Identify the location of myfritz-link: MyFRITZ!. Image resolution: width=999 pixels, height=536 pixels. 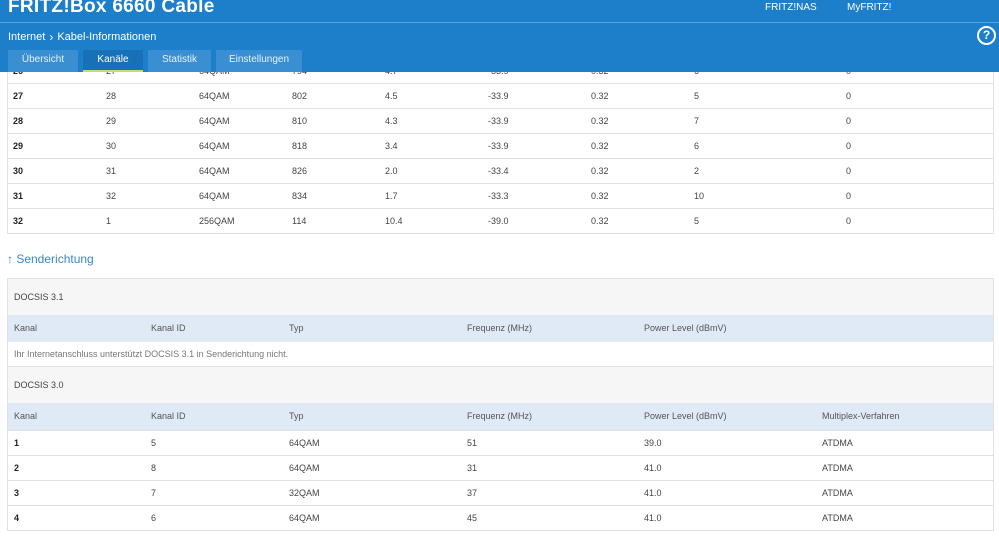
(869, 7).